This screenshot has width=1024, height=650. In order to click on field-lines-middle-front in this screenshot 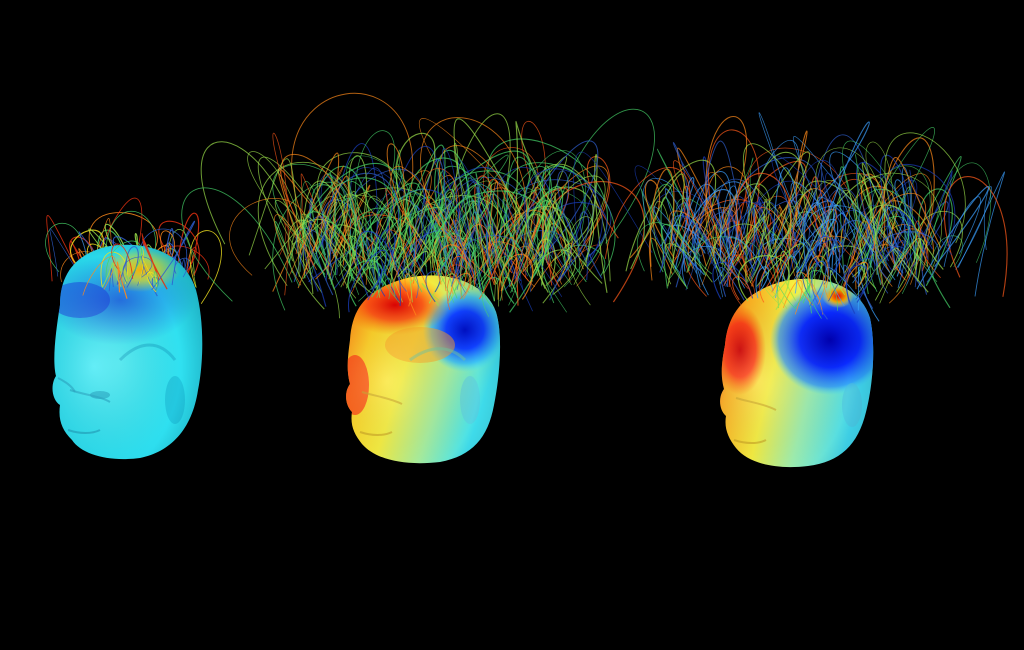, I will do `click(440, 268)`.